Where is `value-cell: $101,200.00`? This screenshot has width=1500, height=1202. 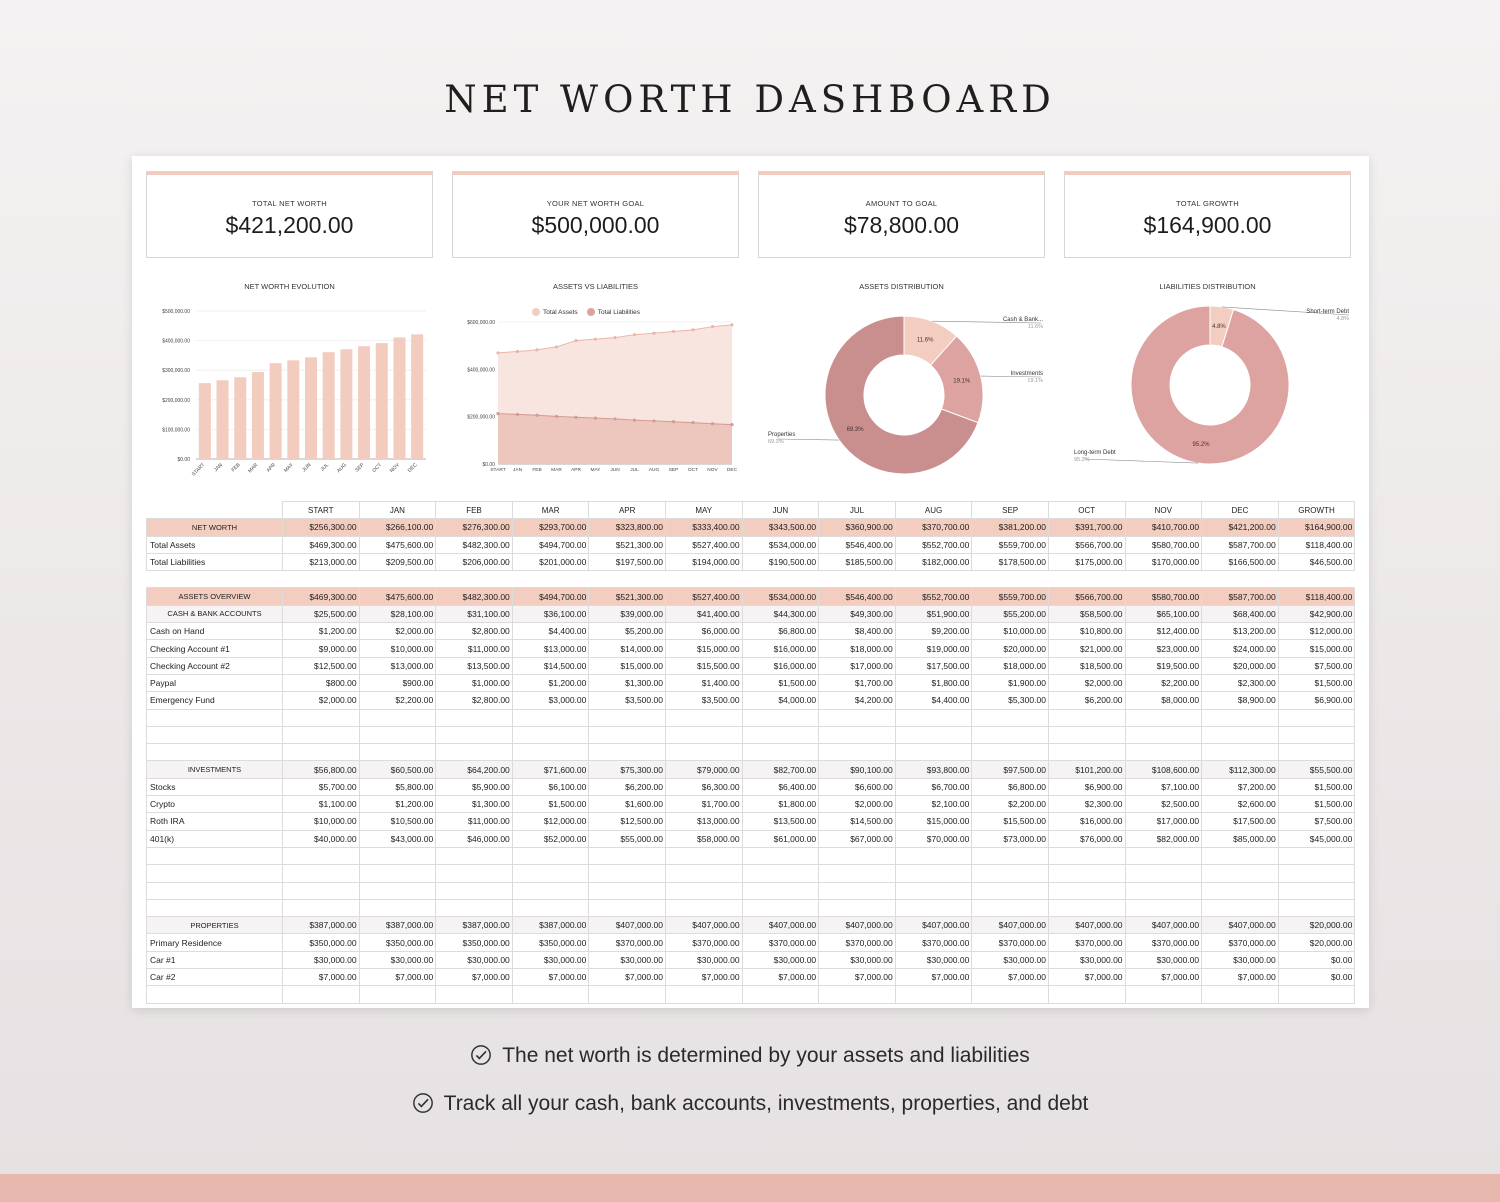 value-cell: $101,200.00 is located at coordinates (1086, 769).